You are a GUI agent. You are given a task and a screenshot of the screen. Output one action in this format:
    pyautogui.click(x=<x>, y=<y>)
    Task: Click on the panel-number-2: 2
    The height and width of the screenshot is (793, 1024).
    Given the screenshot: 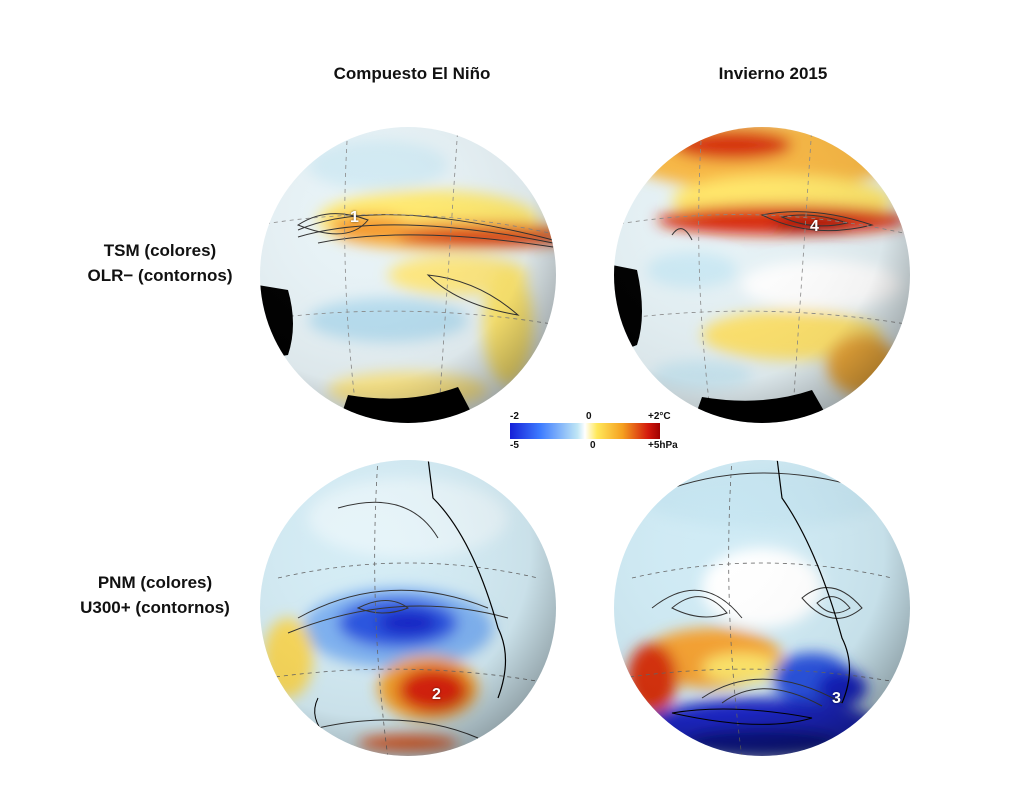 What is the action you would take?
    pyautogui.click(x=436, y=694)
    